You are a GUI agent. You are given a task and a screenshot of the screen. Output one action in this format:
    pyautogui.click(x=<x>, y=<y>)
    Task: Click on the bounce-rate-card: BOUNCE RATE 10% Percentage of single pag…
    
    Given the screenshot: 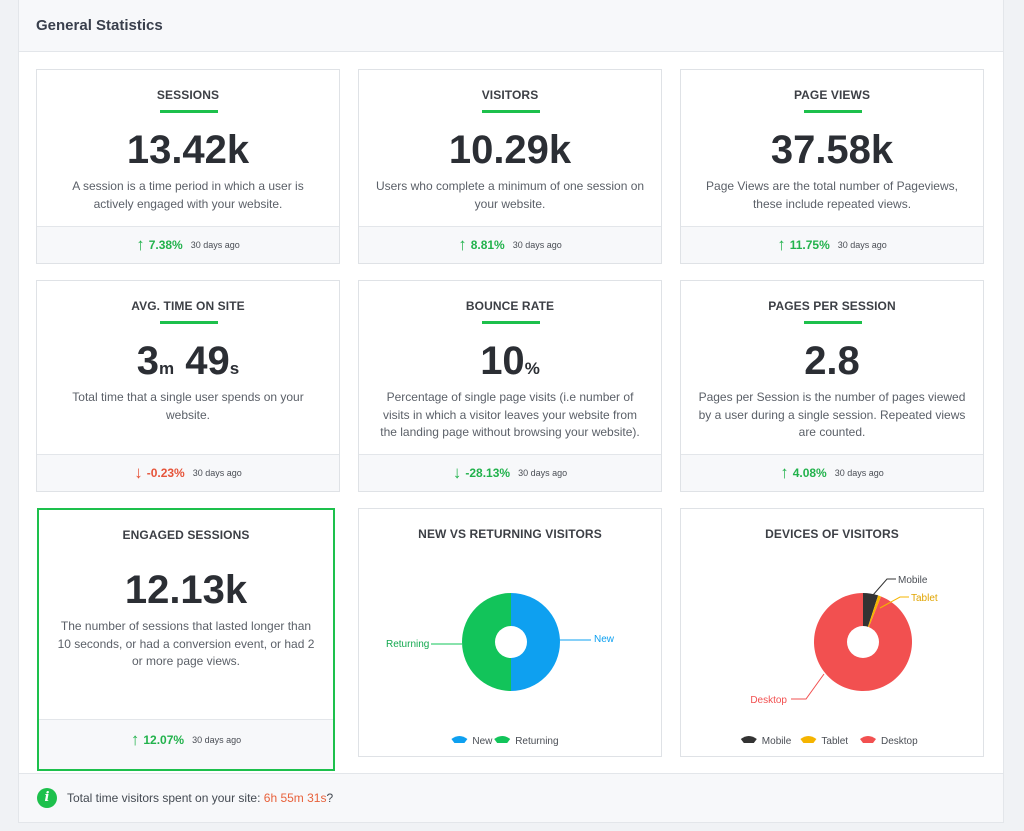 What is the action you would take?
    pyautogui.click(x=510, y=386)
    